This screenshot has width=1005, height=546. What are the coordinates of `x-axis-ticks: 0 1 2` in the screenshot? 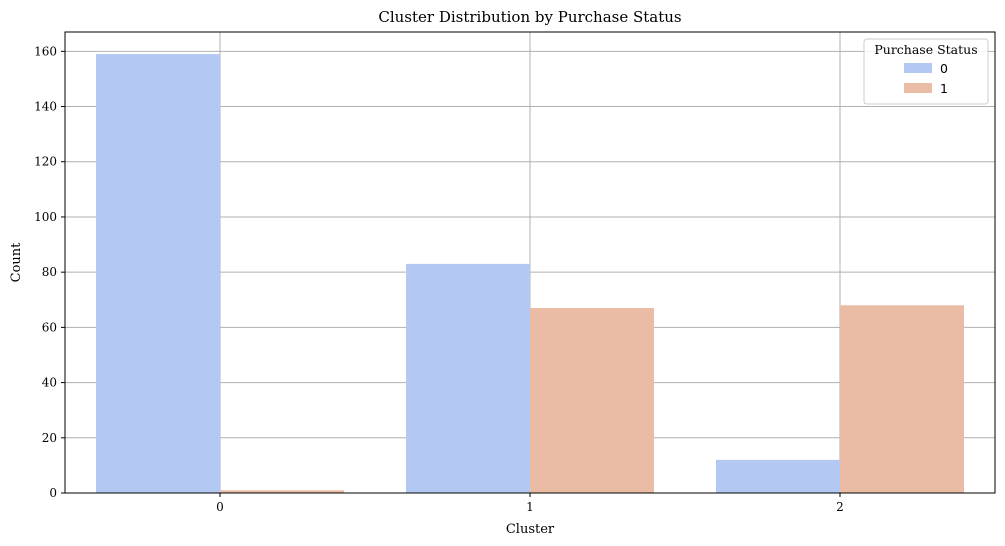 It's located at (530, 503).